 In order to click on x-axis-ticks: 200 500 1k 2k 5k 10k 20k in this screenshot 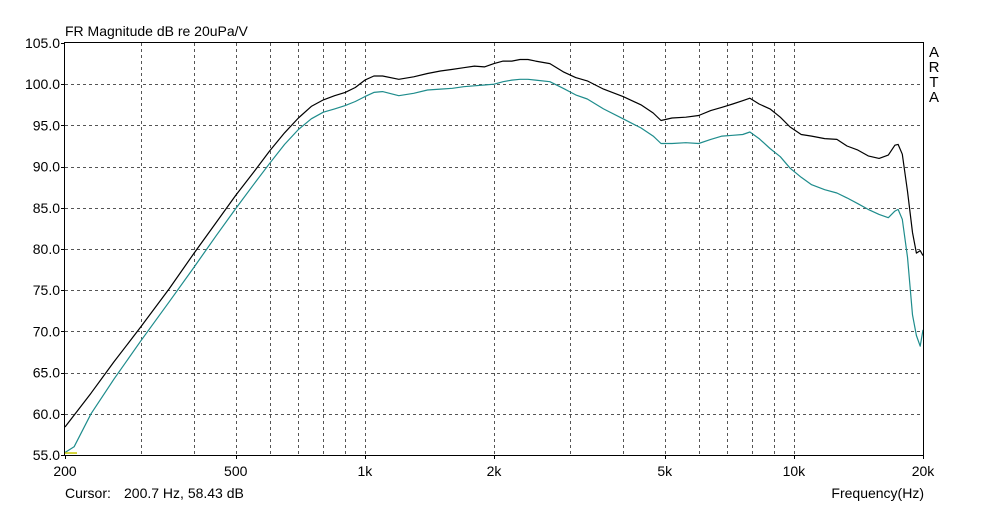, I will do `click(494, 467)`.